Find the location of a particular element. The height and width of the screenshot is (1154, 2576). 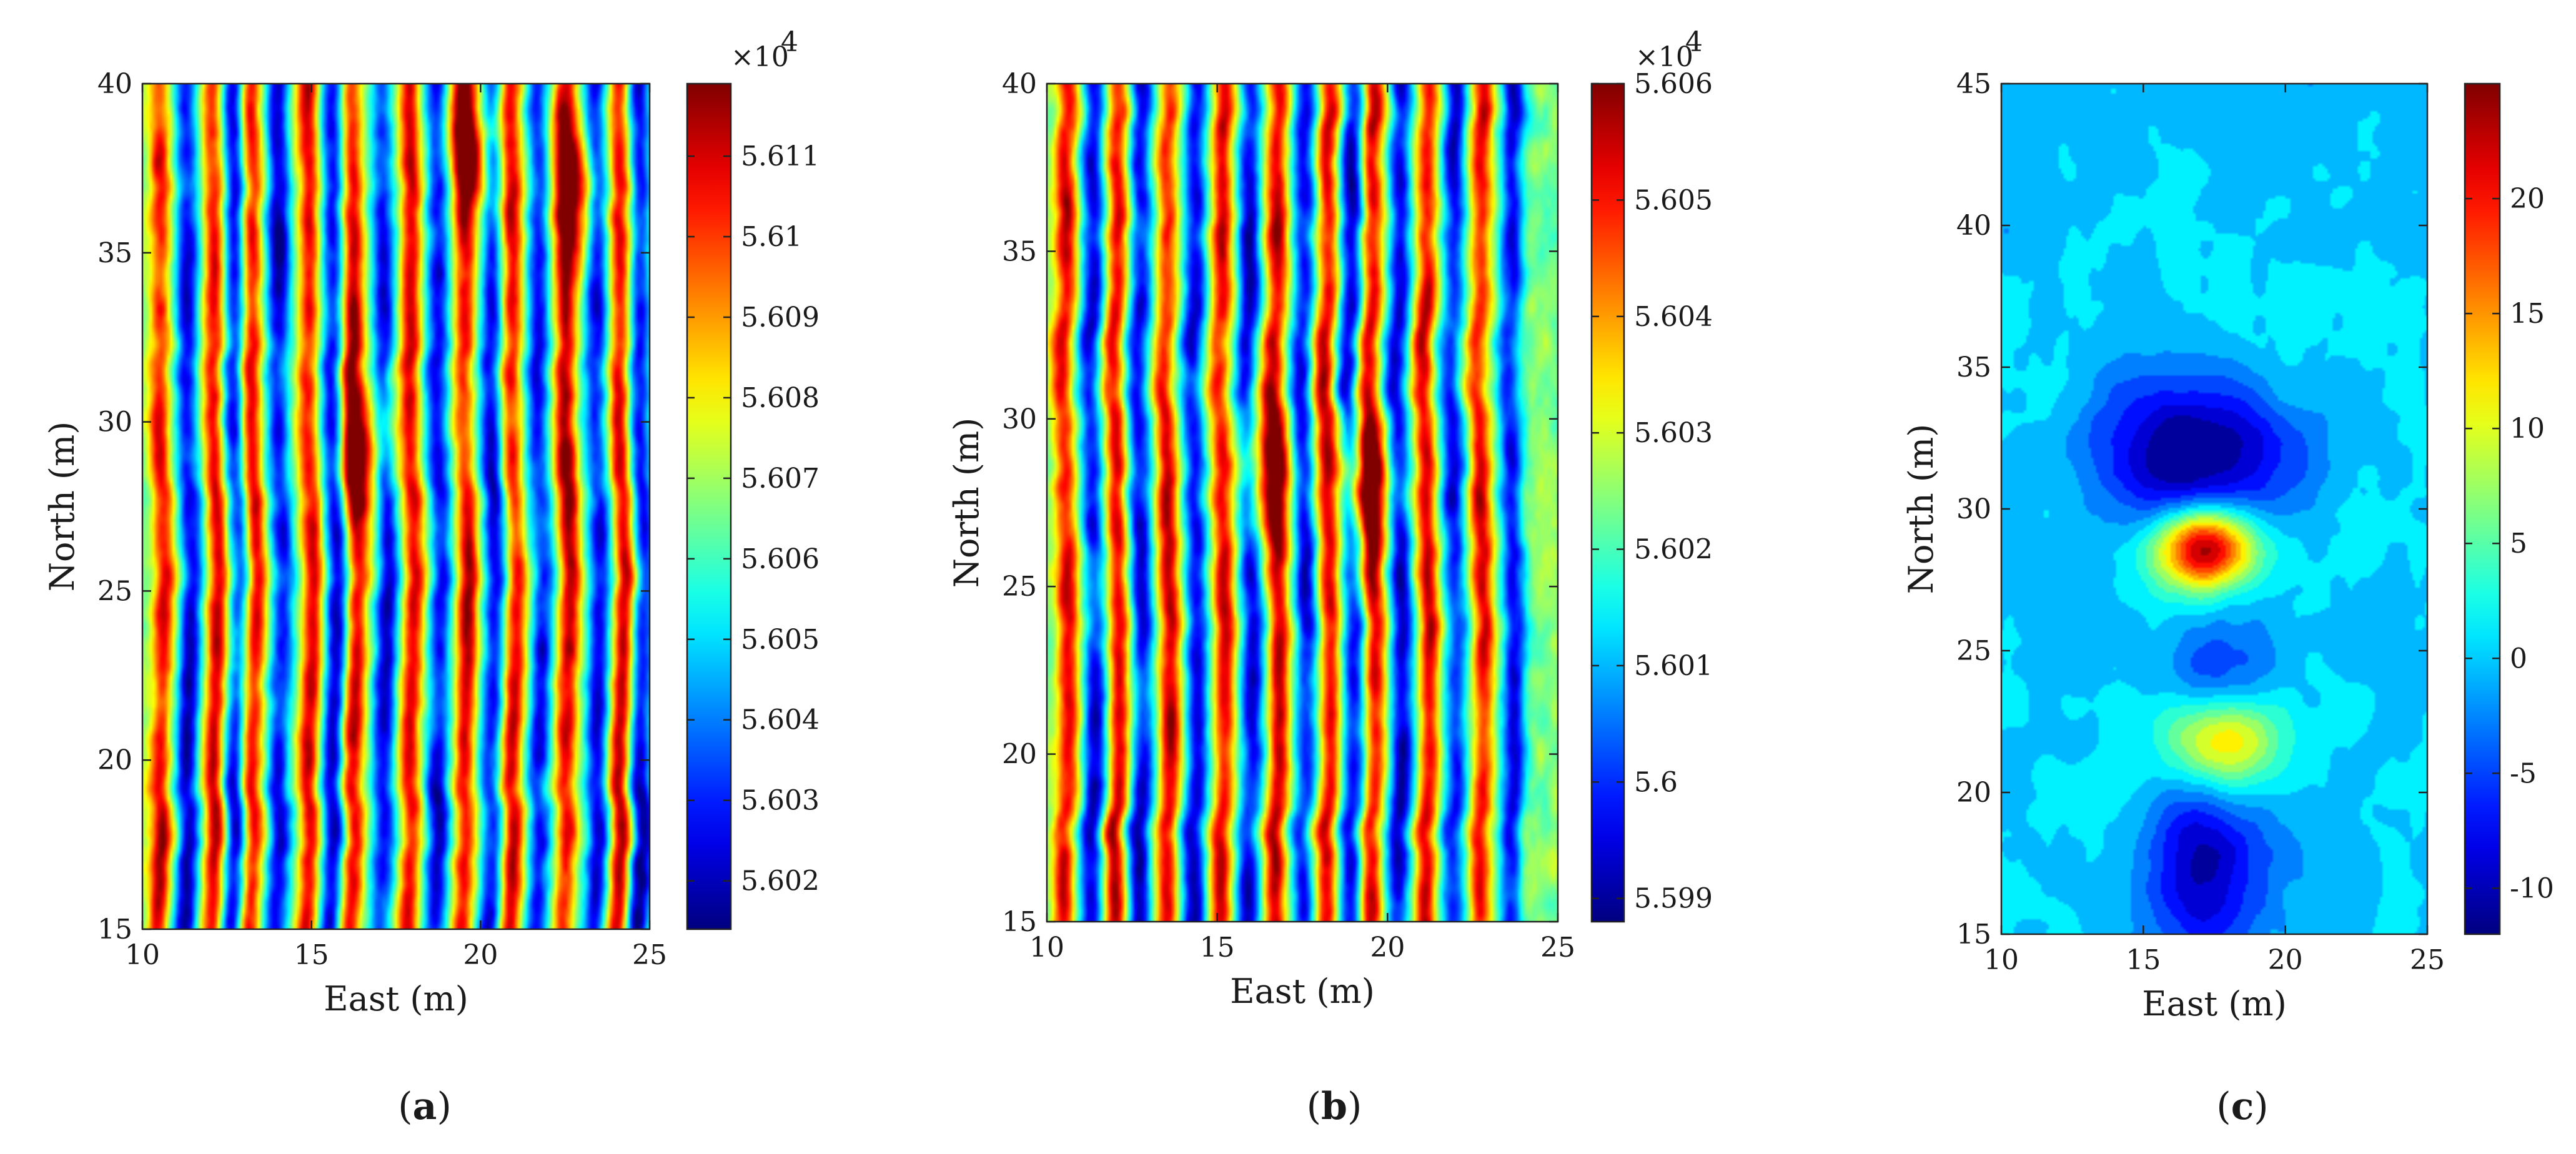

panel-caption-a: (a) is located at coordinates (425, 1106).